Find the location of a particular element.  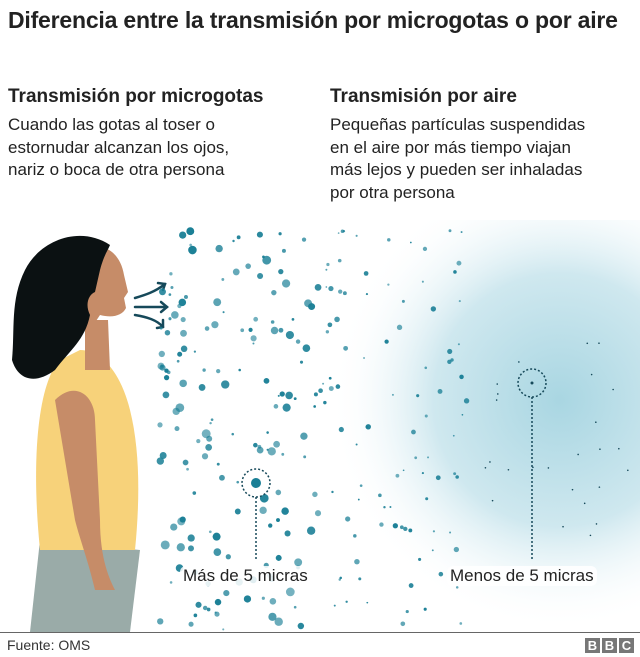

desc-line: en el aire por más tiempo viajan is located at coordinates (450, 147).